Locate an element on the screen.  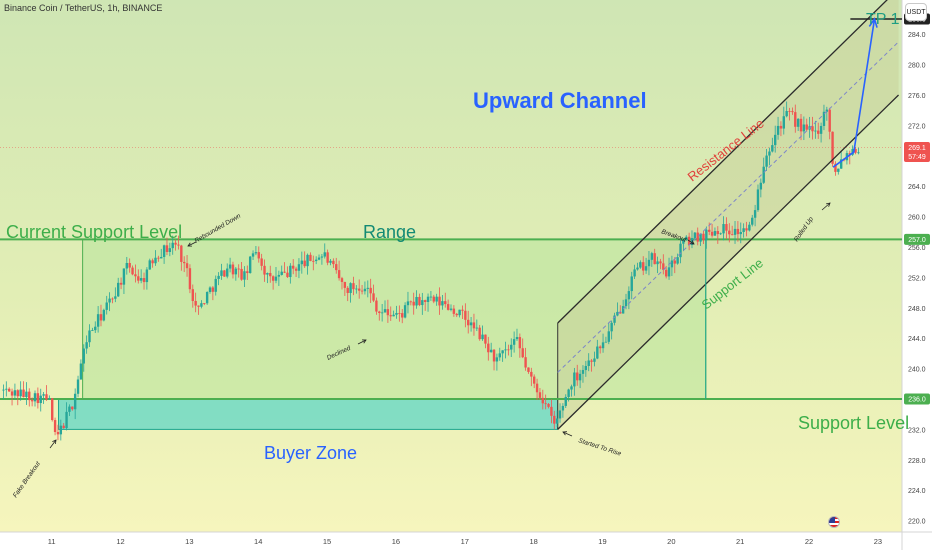
x-tick-label: 23 is located at coordinates (878, 541).